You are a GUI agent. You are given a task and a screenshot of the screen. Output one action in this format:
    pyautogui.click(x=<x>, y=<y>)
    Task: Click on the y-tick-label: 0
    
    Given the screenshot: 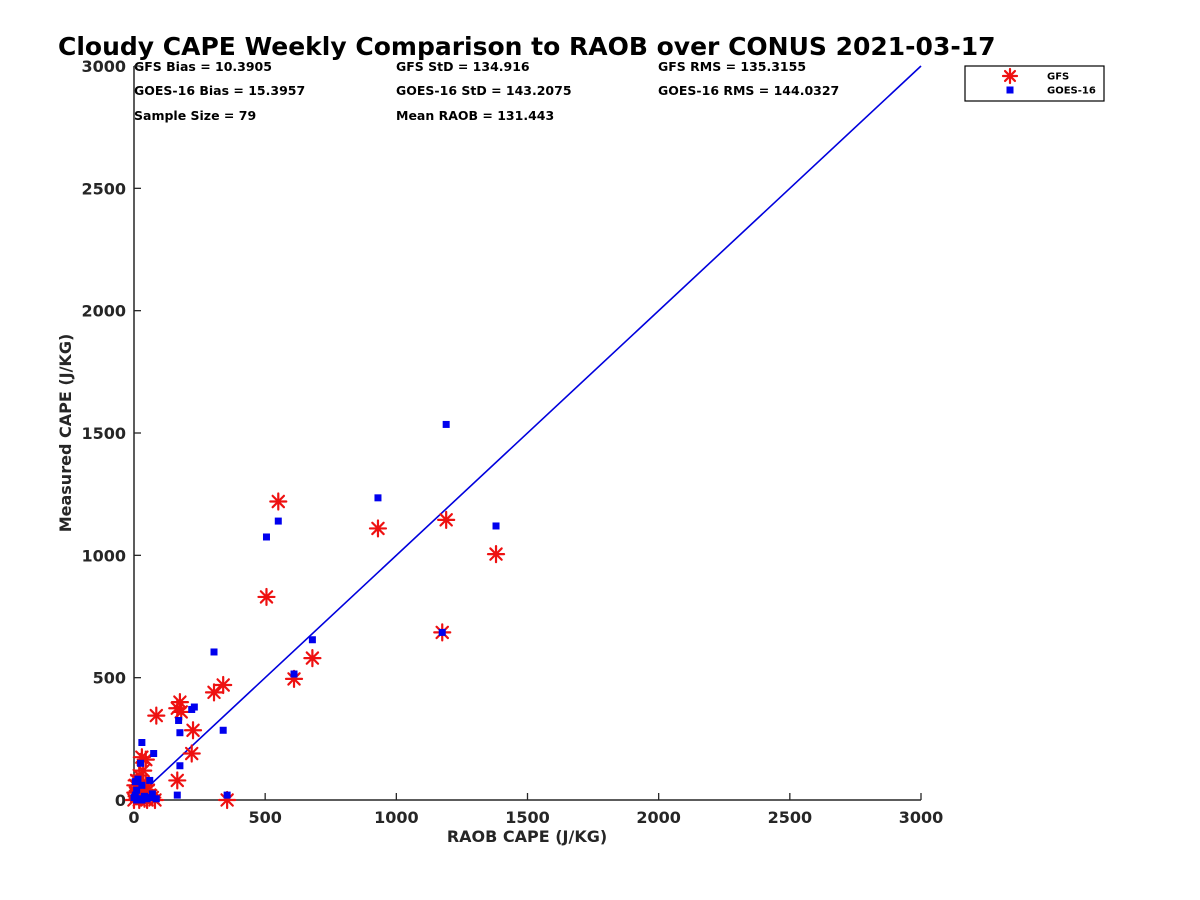 What is the action you would take?
    pyautogui.click(x=120, y=800)
    